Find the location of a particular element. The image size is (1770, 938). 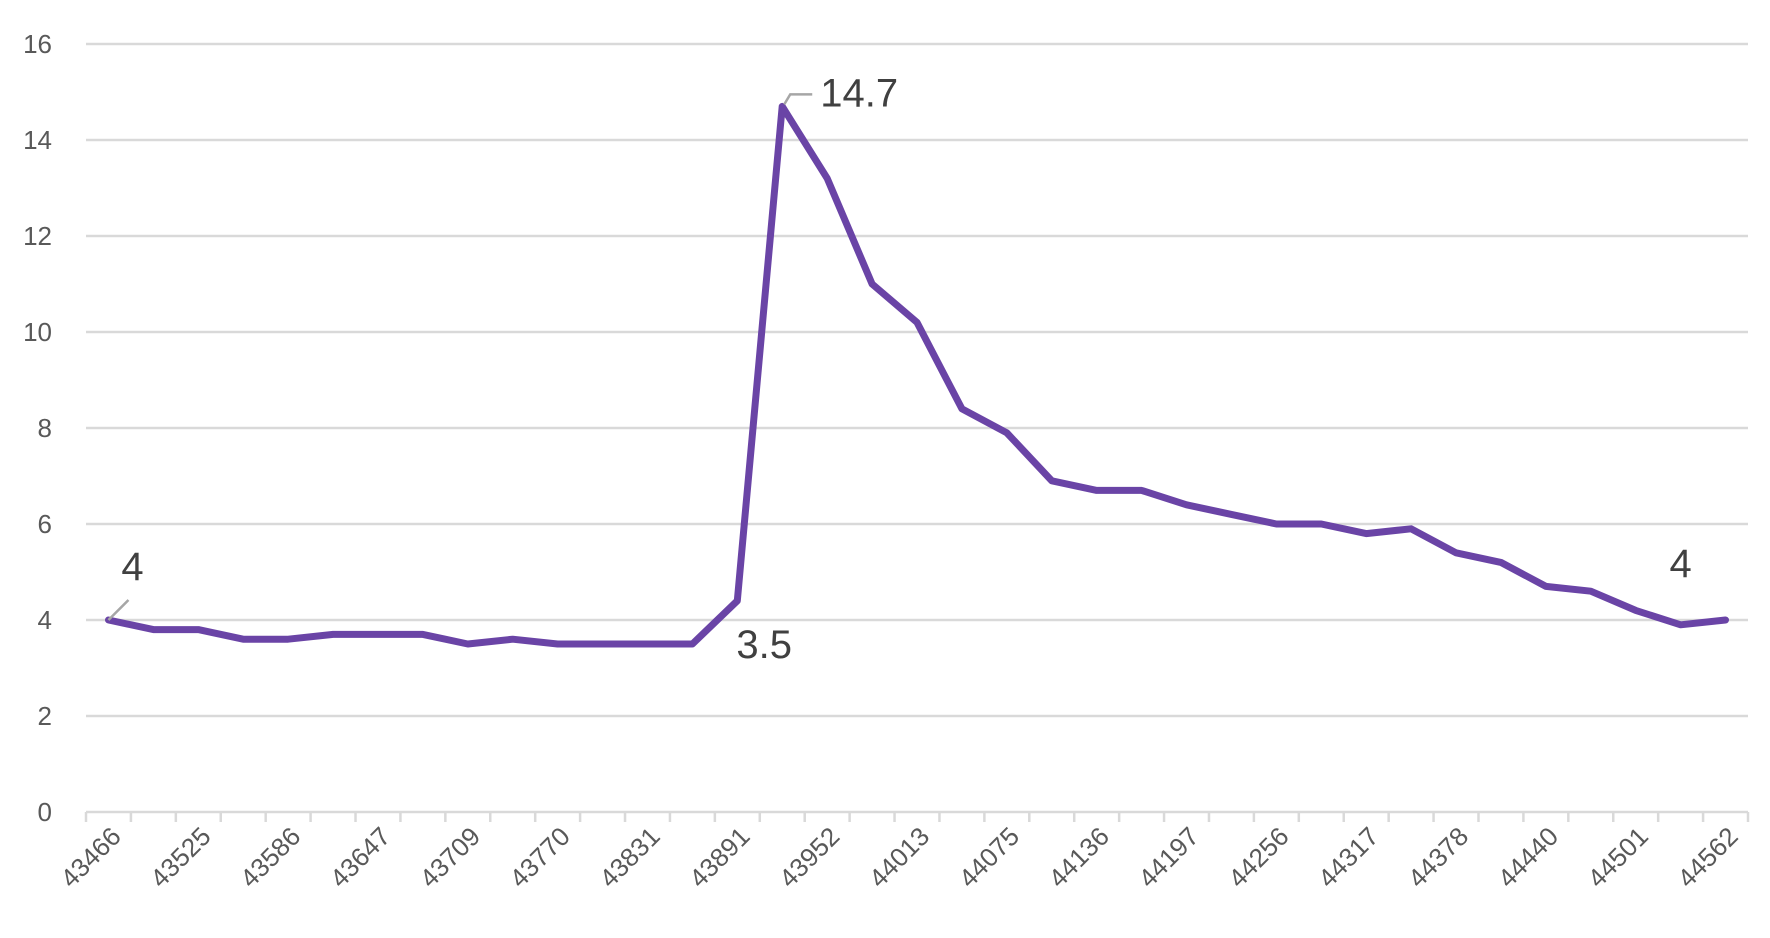

y-tick-label: 0 is located at coordinates (45, 812).